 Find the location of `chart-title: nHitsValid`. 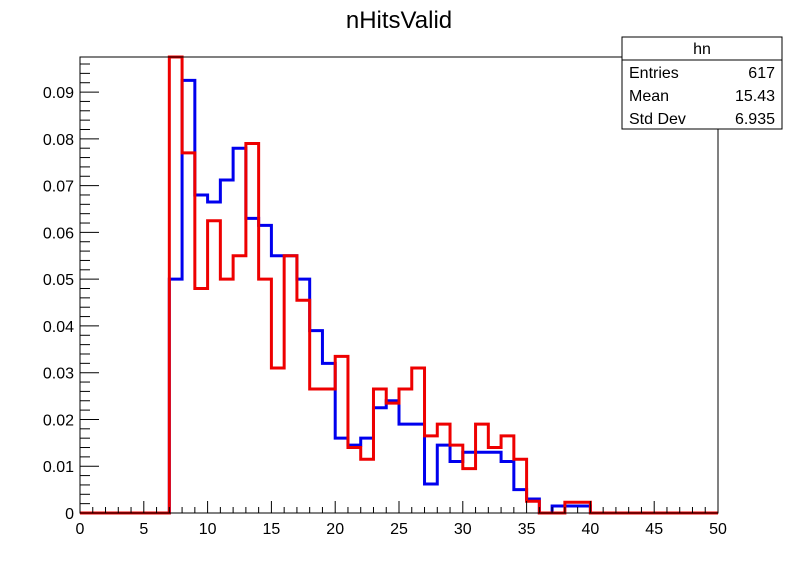

chart-title: nHitsValid is located at coordinates (399, 20).